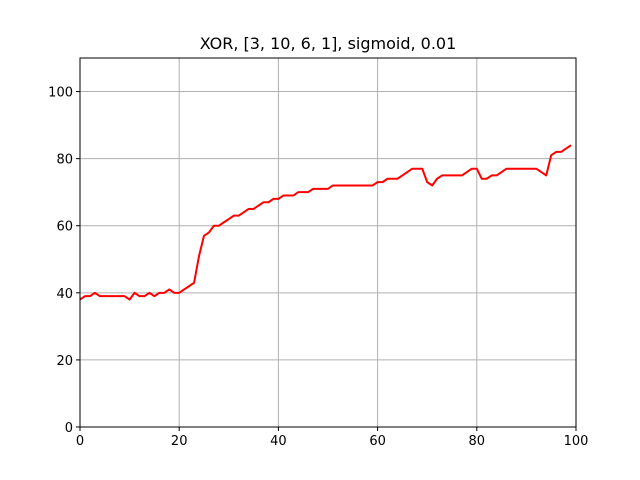 The width and height of the screenshot is (640, 480). I want to click on x-tick-label: 0, so click(80, 441).